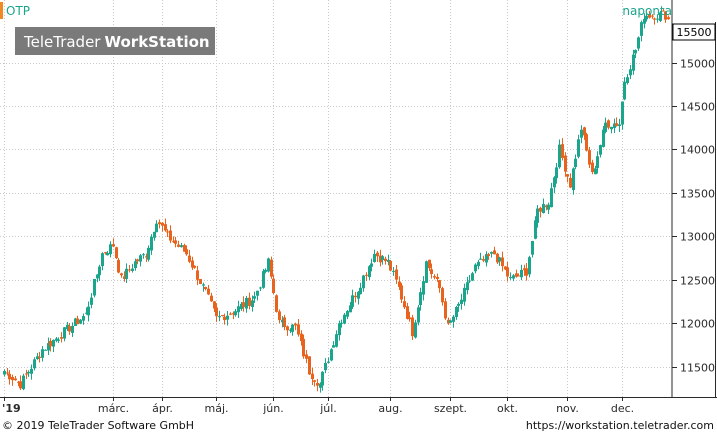  What do you see at coordinates (697, 281) in the screenshot?
I see `y-tick-label: 12500` at bounding box center [697, 281].